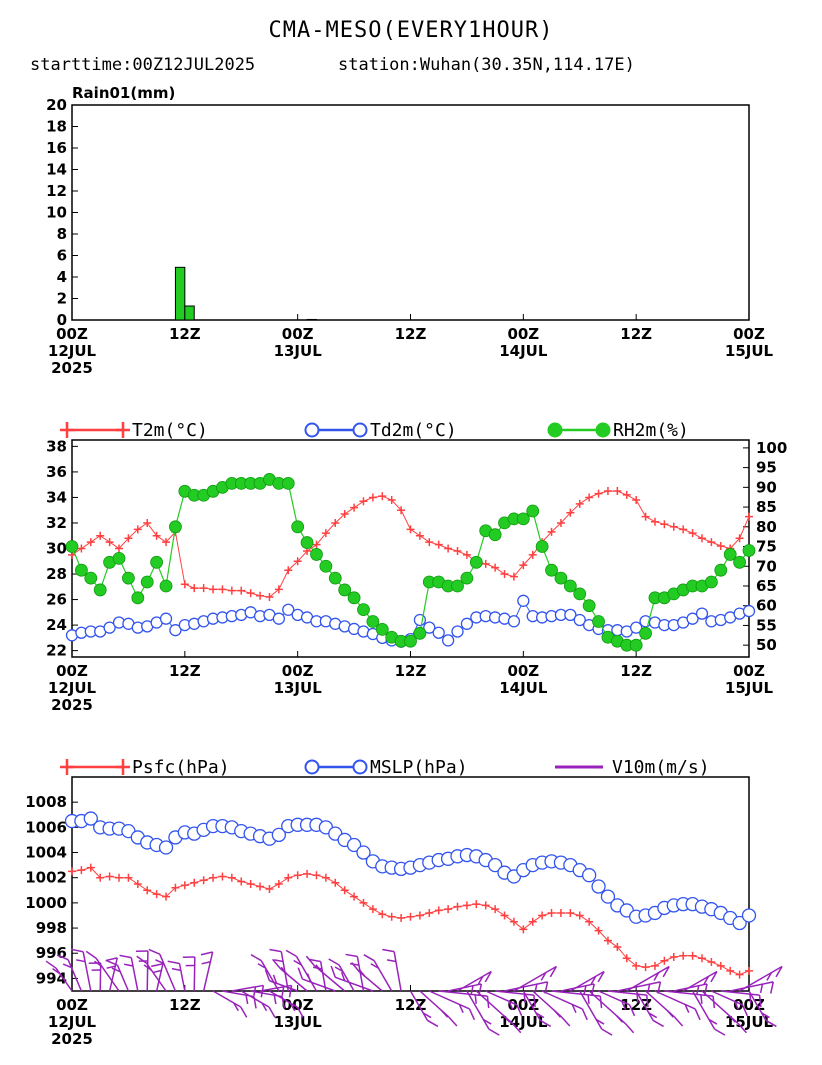  I want to click on x-tick-label: 15JUL, so click(749, 688).